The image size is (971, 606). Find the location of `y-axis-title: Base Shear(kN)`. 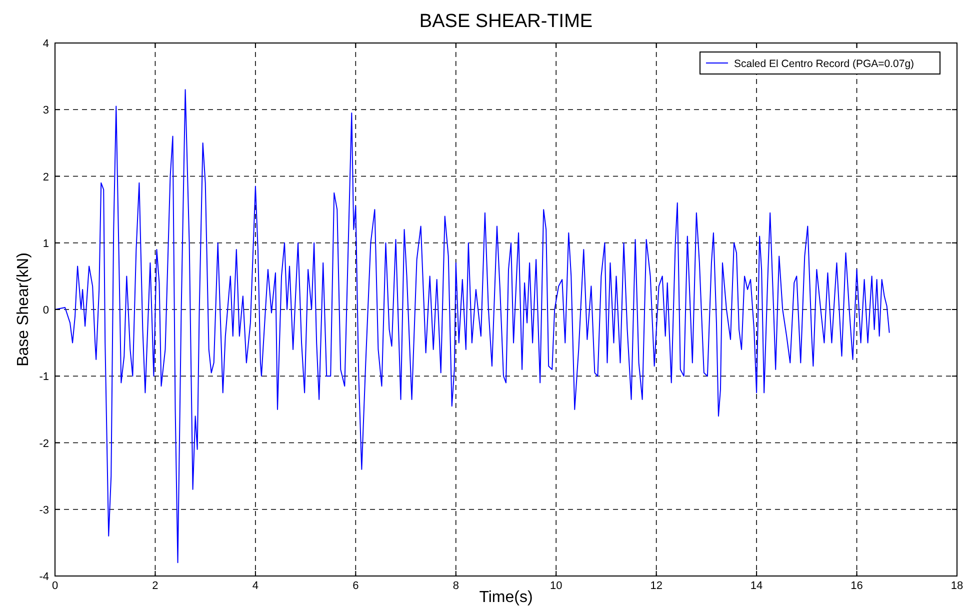

y-axis-title: Base Shear(kN) is located at coordinates (23, 309).